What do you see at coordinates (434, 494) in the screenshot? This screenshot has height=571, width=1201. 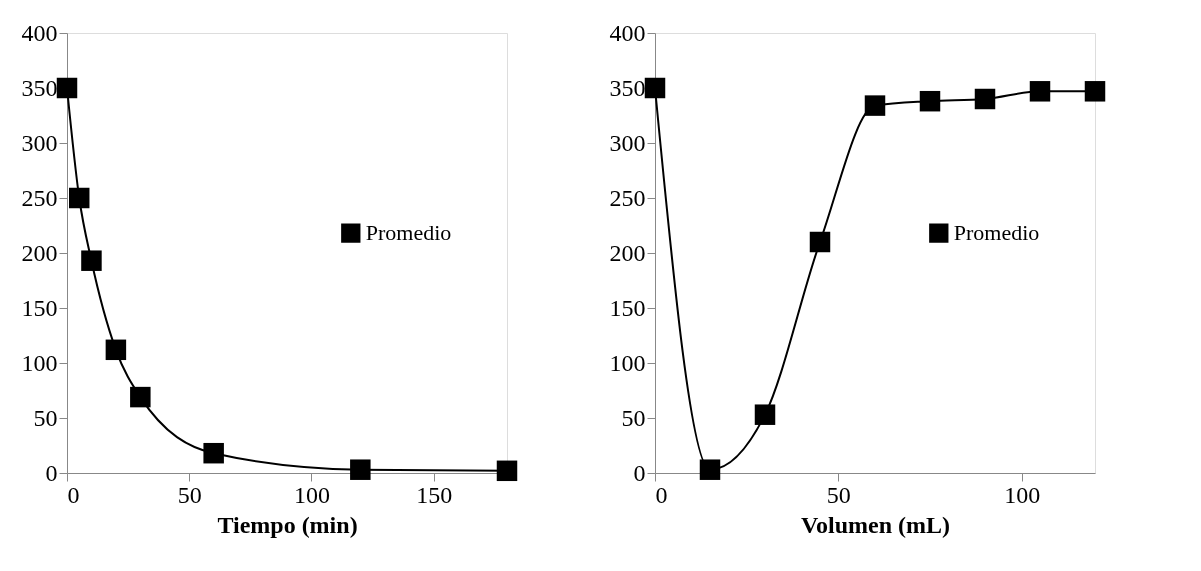 I see `x-tick-label: 150` at bounding box center [434, 494].